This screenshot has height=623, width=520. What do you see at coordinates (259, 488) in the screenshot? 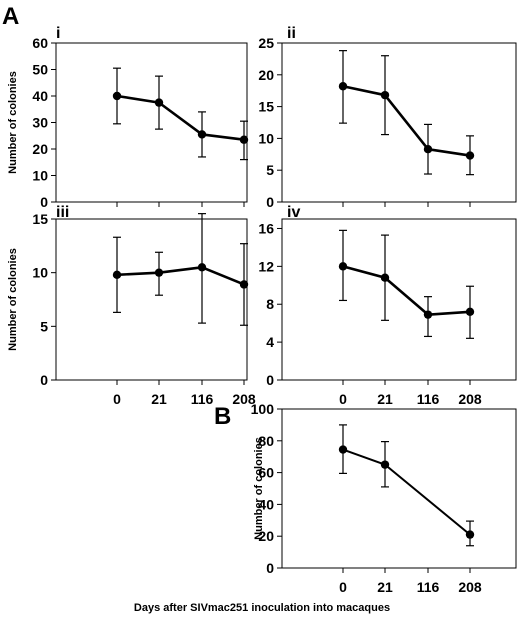
I see `y-axis-label-b: Number of colonies` at bounding box center [259, 488].